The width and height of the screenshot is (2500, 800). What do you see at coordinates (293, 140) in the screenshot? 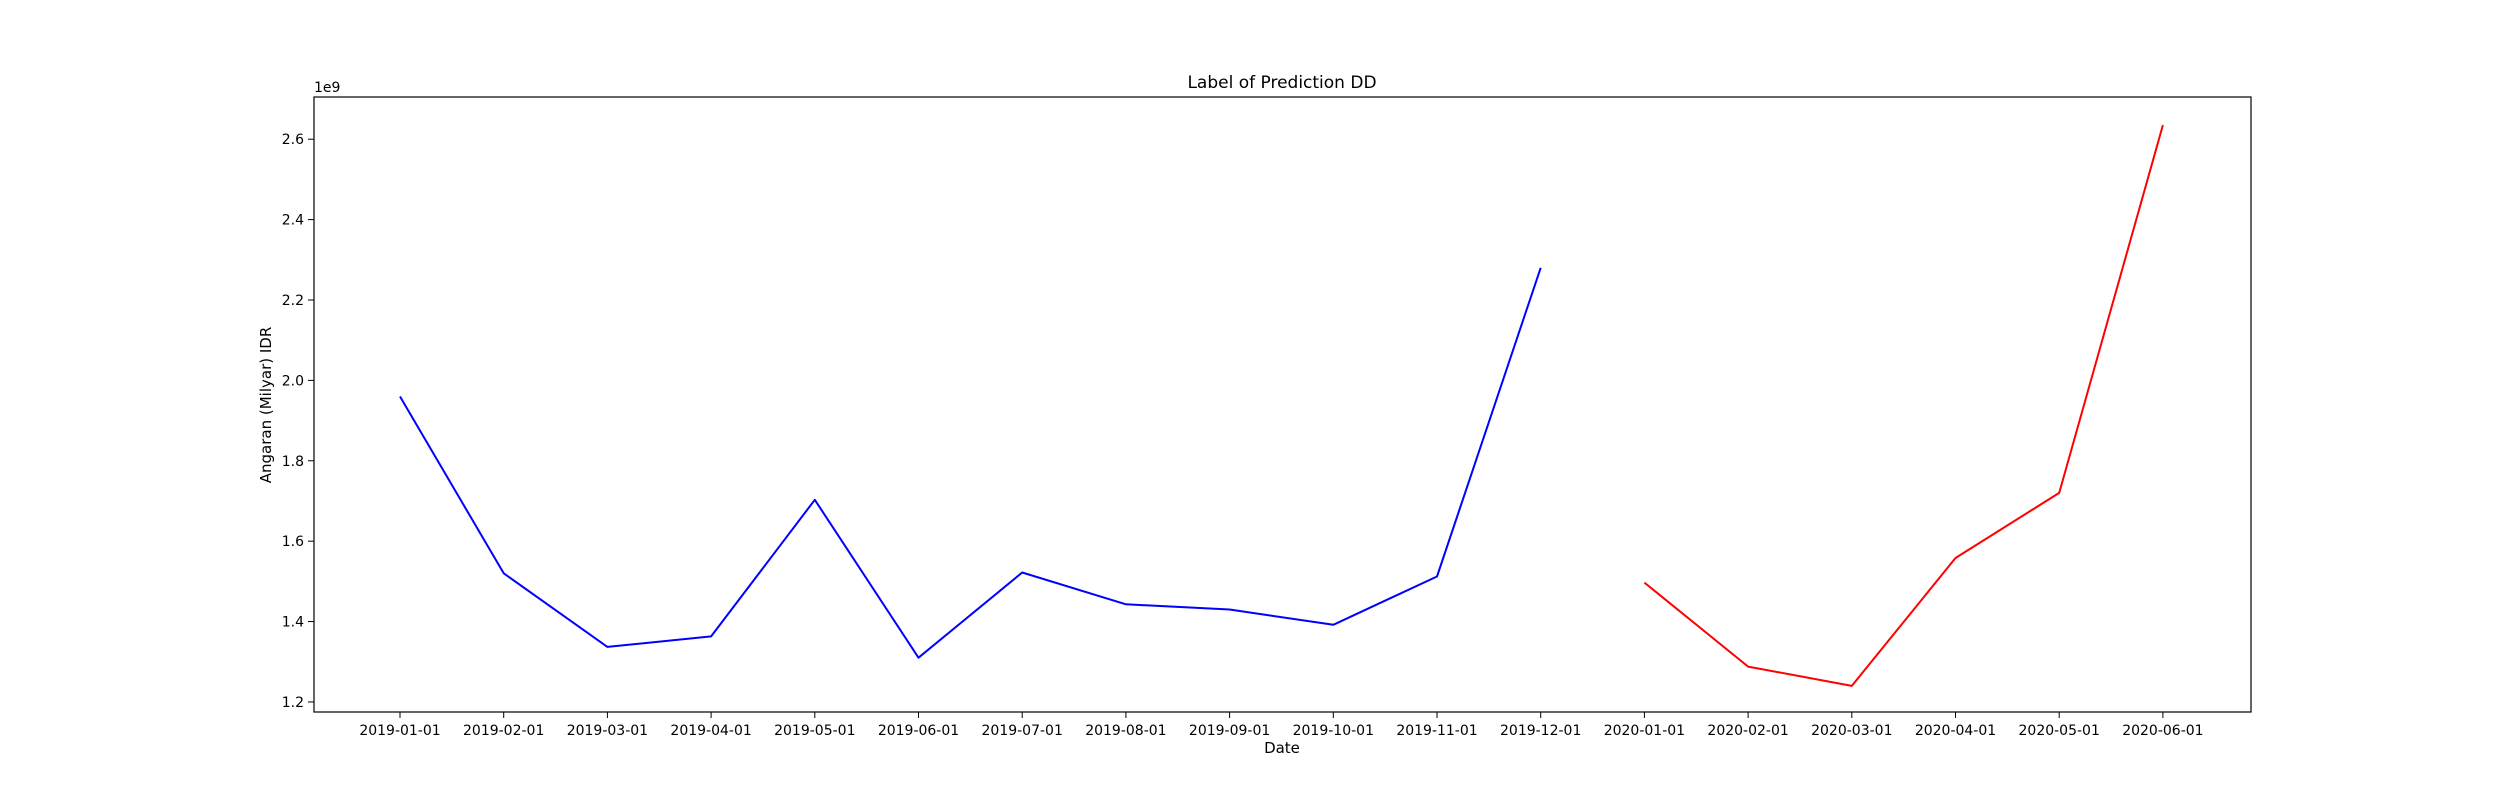
I see `y-tick-label: 2.6` at bounding box center [293, 140].